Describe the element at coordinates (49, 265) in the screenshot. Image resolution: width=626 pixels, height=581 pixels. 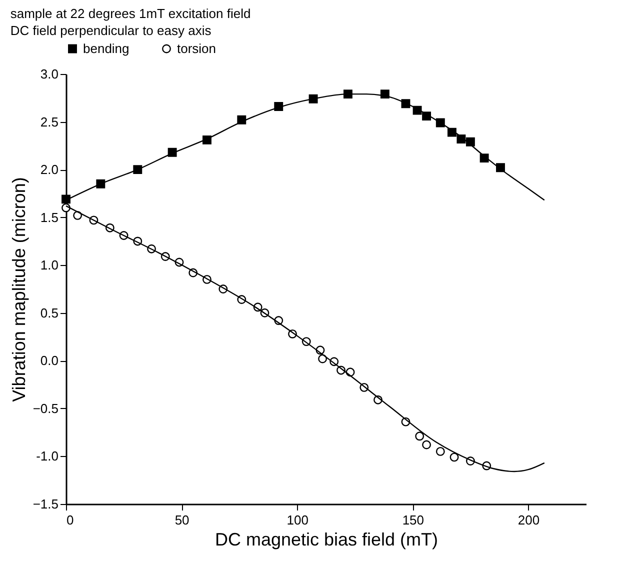
I see `y-tick-label: 1.0` at that location.